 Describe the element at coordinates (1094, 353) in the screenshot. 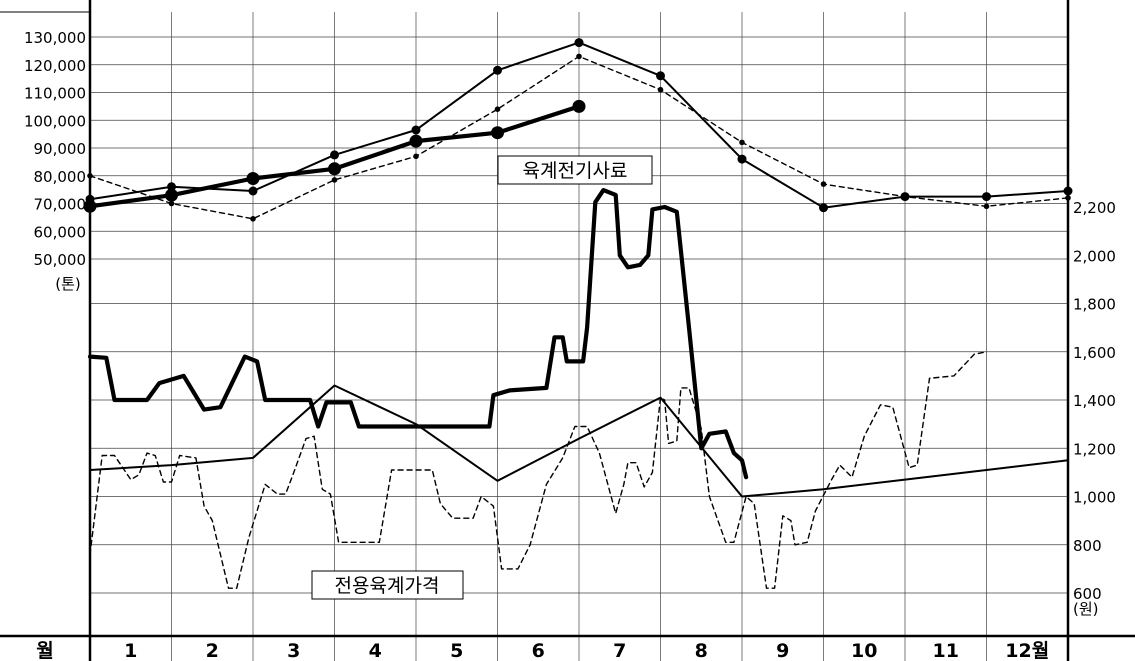

I see `right-tick-label: 1,600` at that location.